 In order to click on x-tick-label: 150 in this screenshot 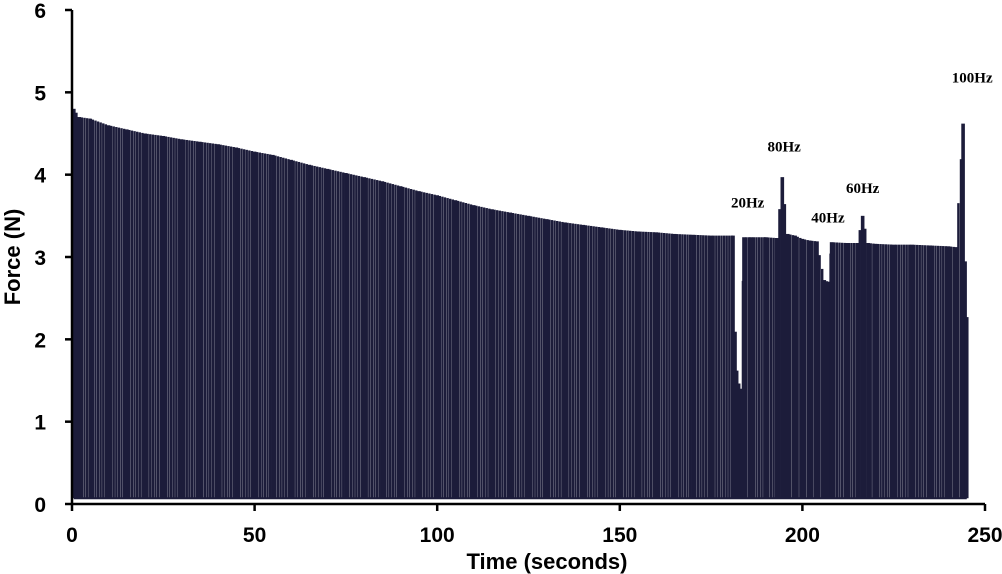, I will do `click(619, 535)`.